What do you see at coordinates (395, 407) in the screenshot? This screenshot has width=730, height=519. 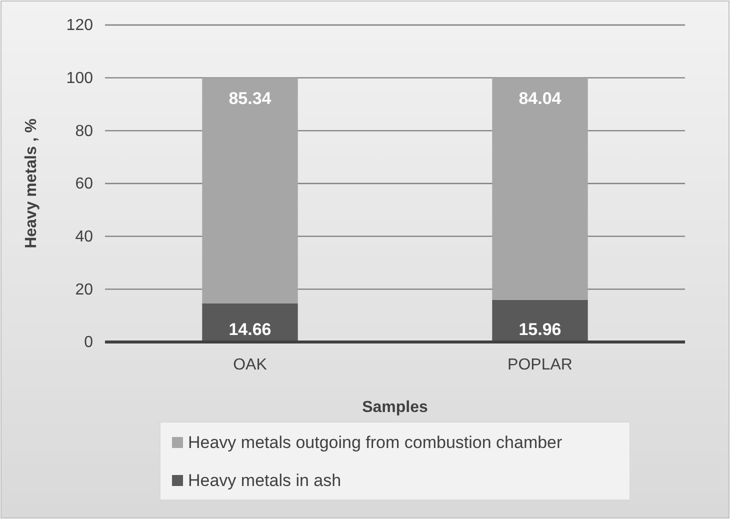 I see `x-axis-title: Samples` at bounding box center [395, 407].